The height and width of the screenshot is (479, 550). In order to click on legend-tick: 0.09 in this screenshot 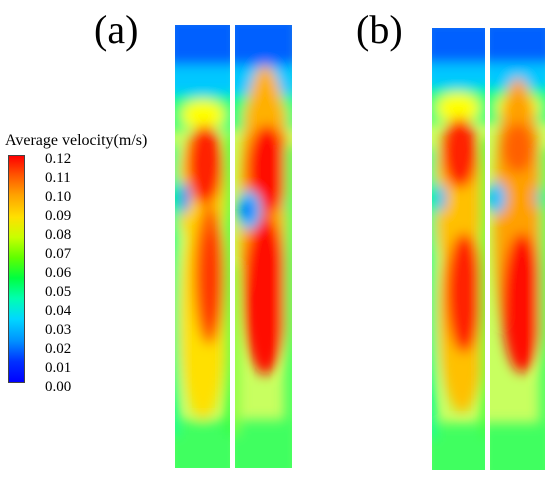, I will do `click(58, 216)`.